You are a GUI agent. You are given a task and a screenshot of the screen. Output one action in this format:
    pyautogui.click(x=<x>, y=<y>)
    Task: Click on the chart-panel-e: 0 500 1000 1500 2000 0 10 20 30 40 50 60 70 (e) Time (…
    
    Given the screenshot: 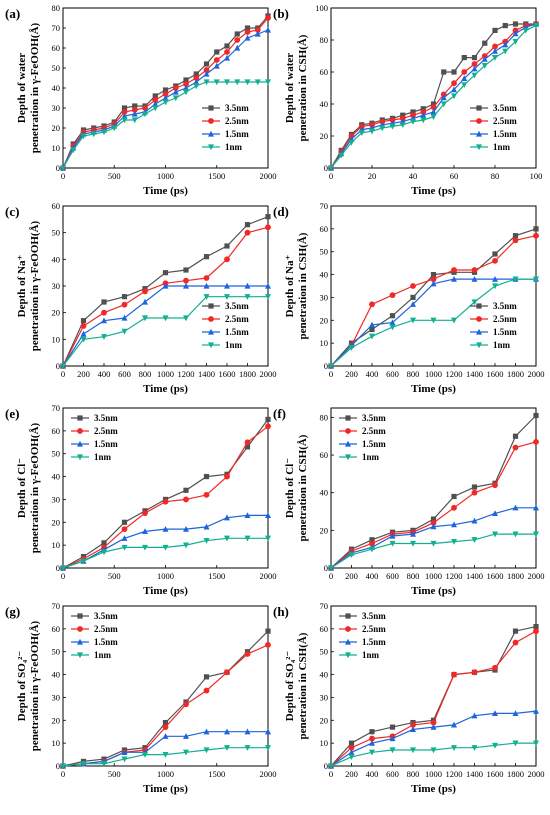 What is the action you would take?
    pyautogui.click(x=141, y=500)
    